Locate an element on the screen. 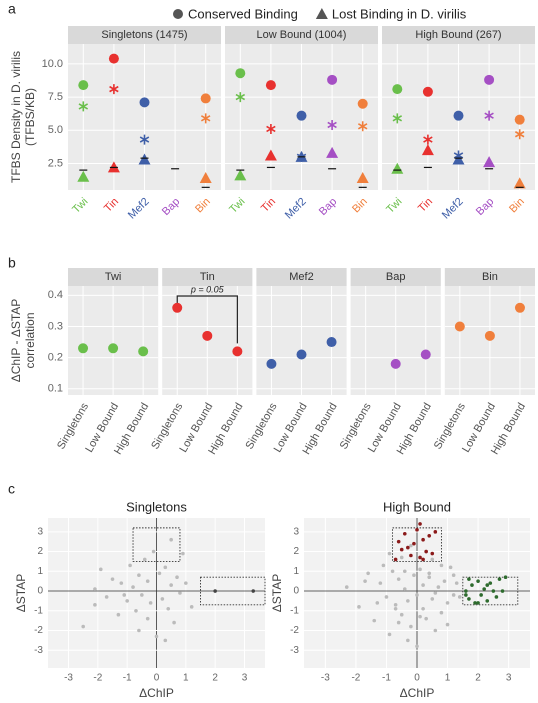 This screenshot has width=538, height=703. y-tick-label: 0.3 is located at coordinates (55, 326).